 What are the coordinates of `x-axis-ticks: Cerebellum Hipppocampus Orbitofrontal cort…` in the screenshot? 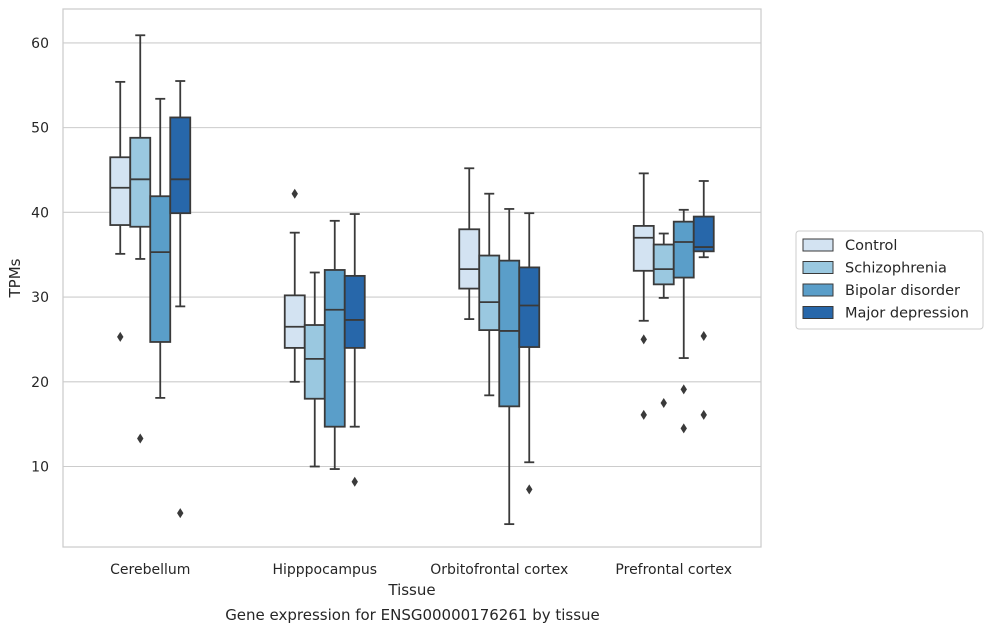 It's located at (421, 570).